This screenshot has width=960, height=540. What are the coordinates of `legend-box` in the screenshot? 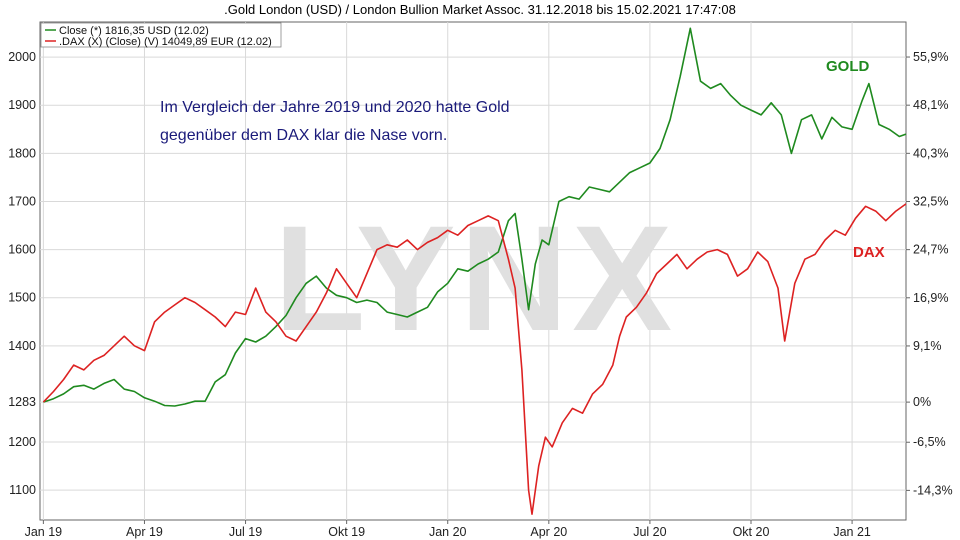 It's located at (161, 35).